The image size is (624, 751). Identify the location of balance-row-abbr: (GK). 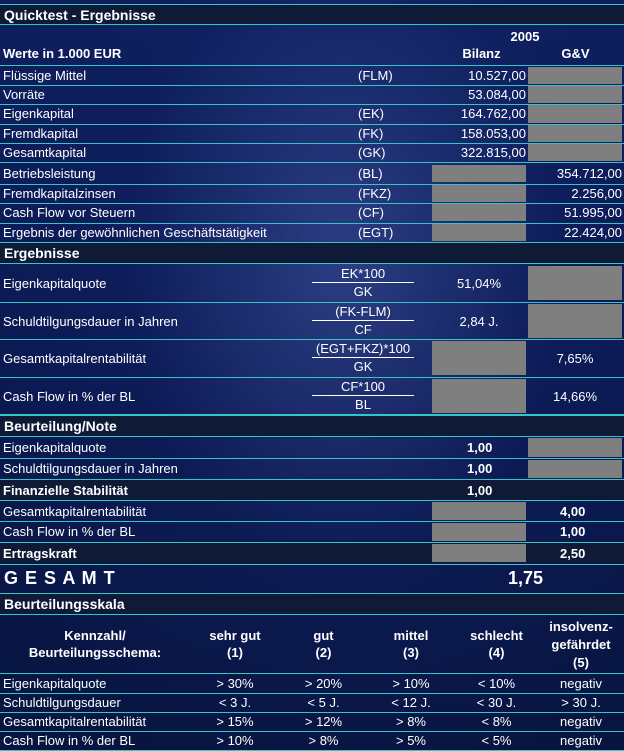
(372, 152).